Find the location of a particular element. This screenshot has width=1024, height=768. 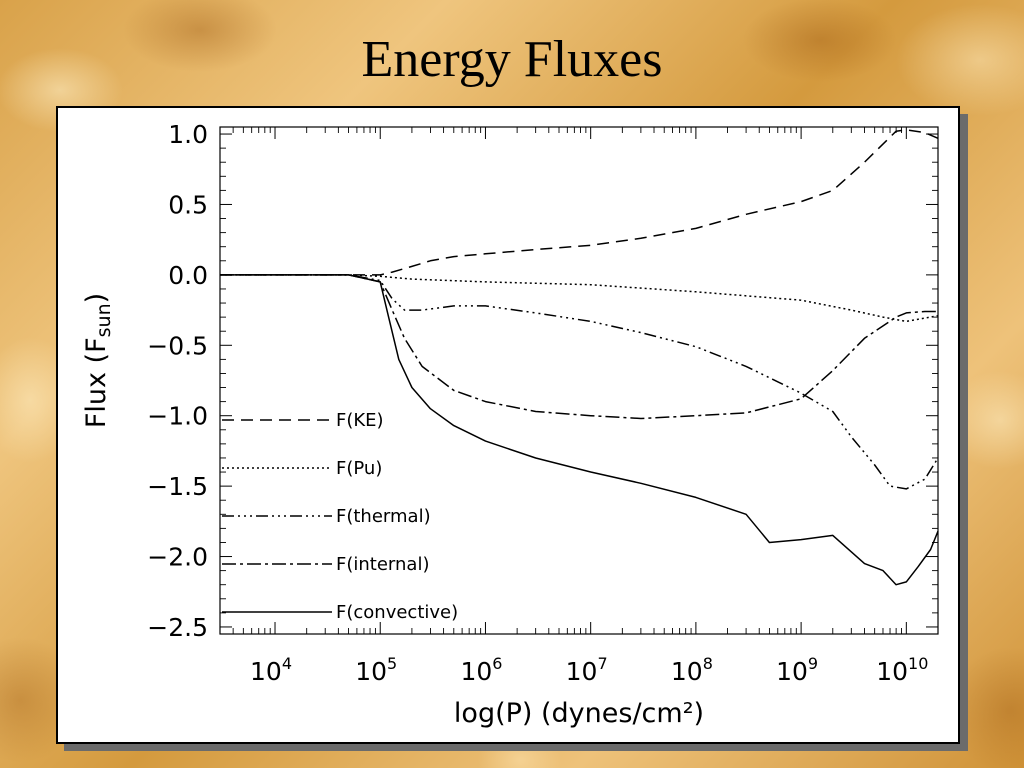

y-axis-label-main: Flux (F is located at coordinates (96, 382).